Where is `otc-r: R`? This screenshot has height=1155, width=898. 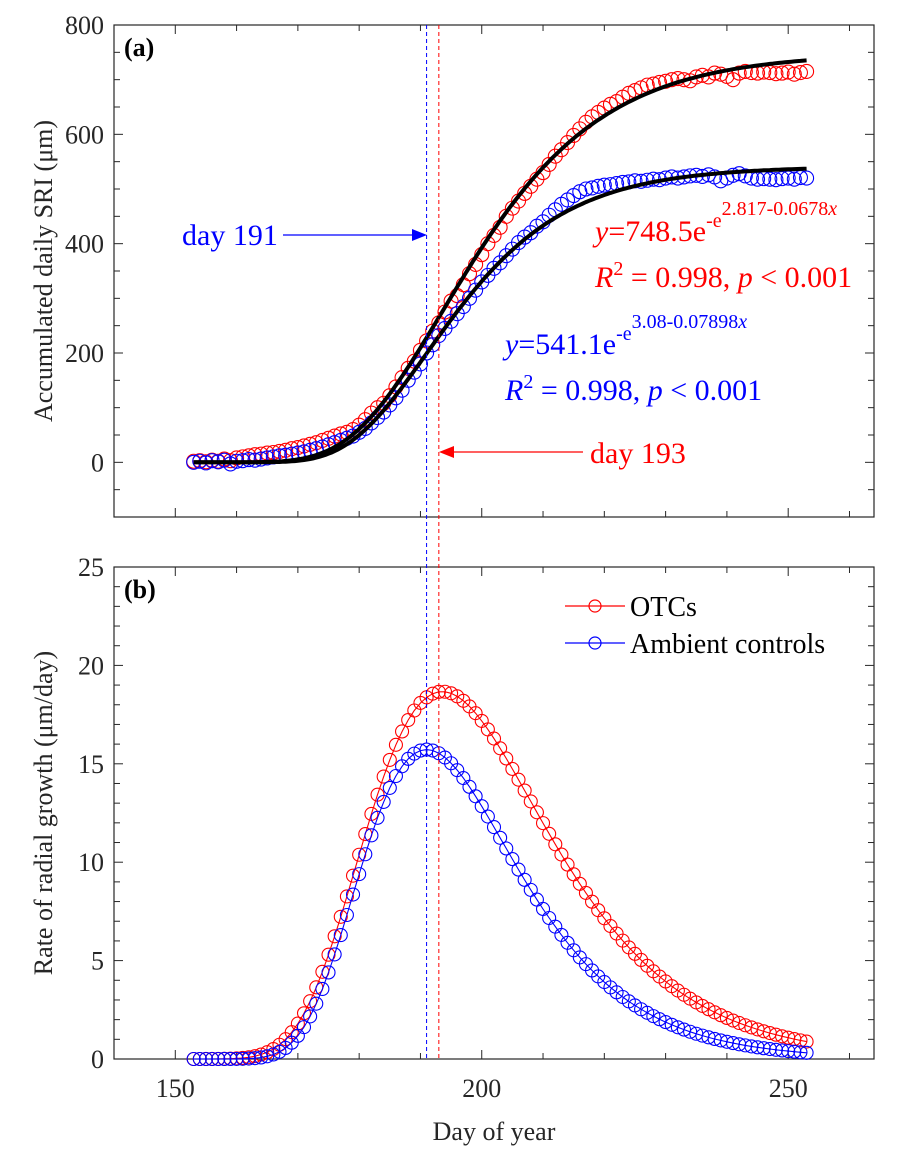
otc-r: R is located at coordinates (603, 277).